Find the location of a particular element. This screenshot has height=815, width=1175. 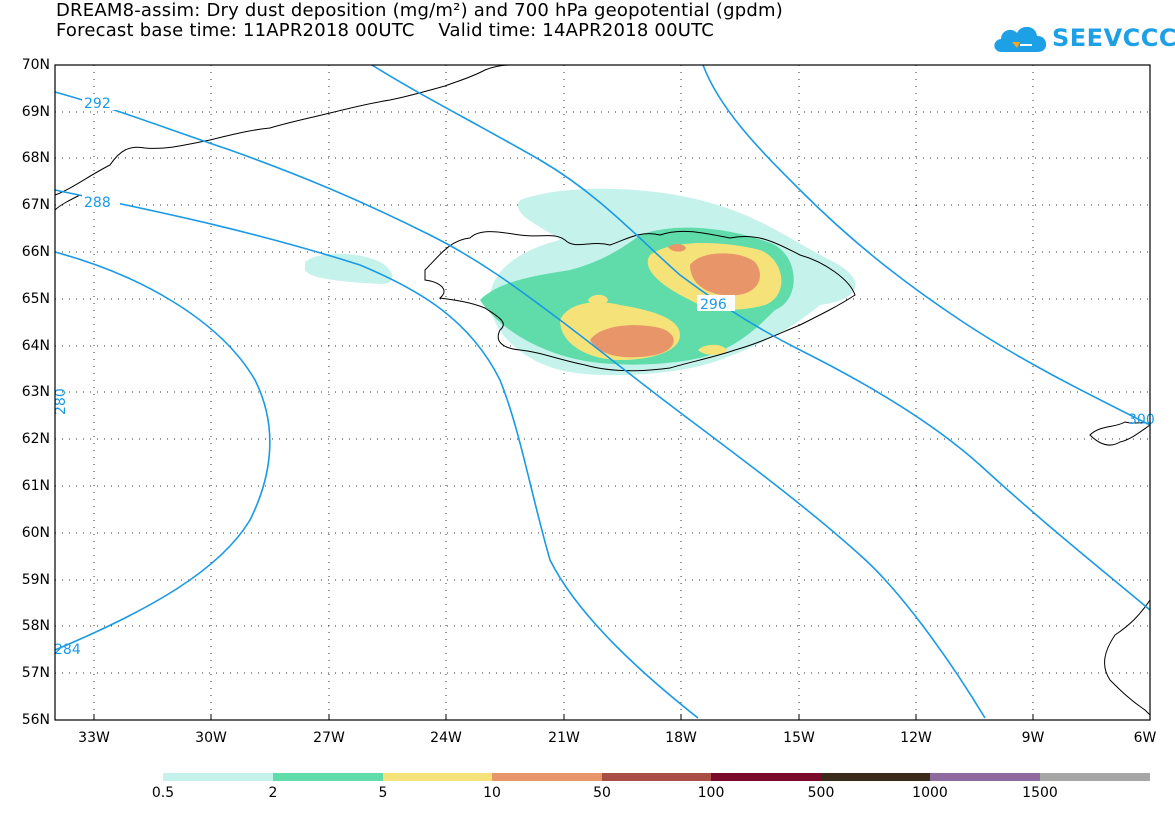

lat-label-68n: 68N is located at coordinates (35, 158).